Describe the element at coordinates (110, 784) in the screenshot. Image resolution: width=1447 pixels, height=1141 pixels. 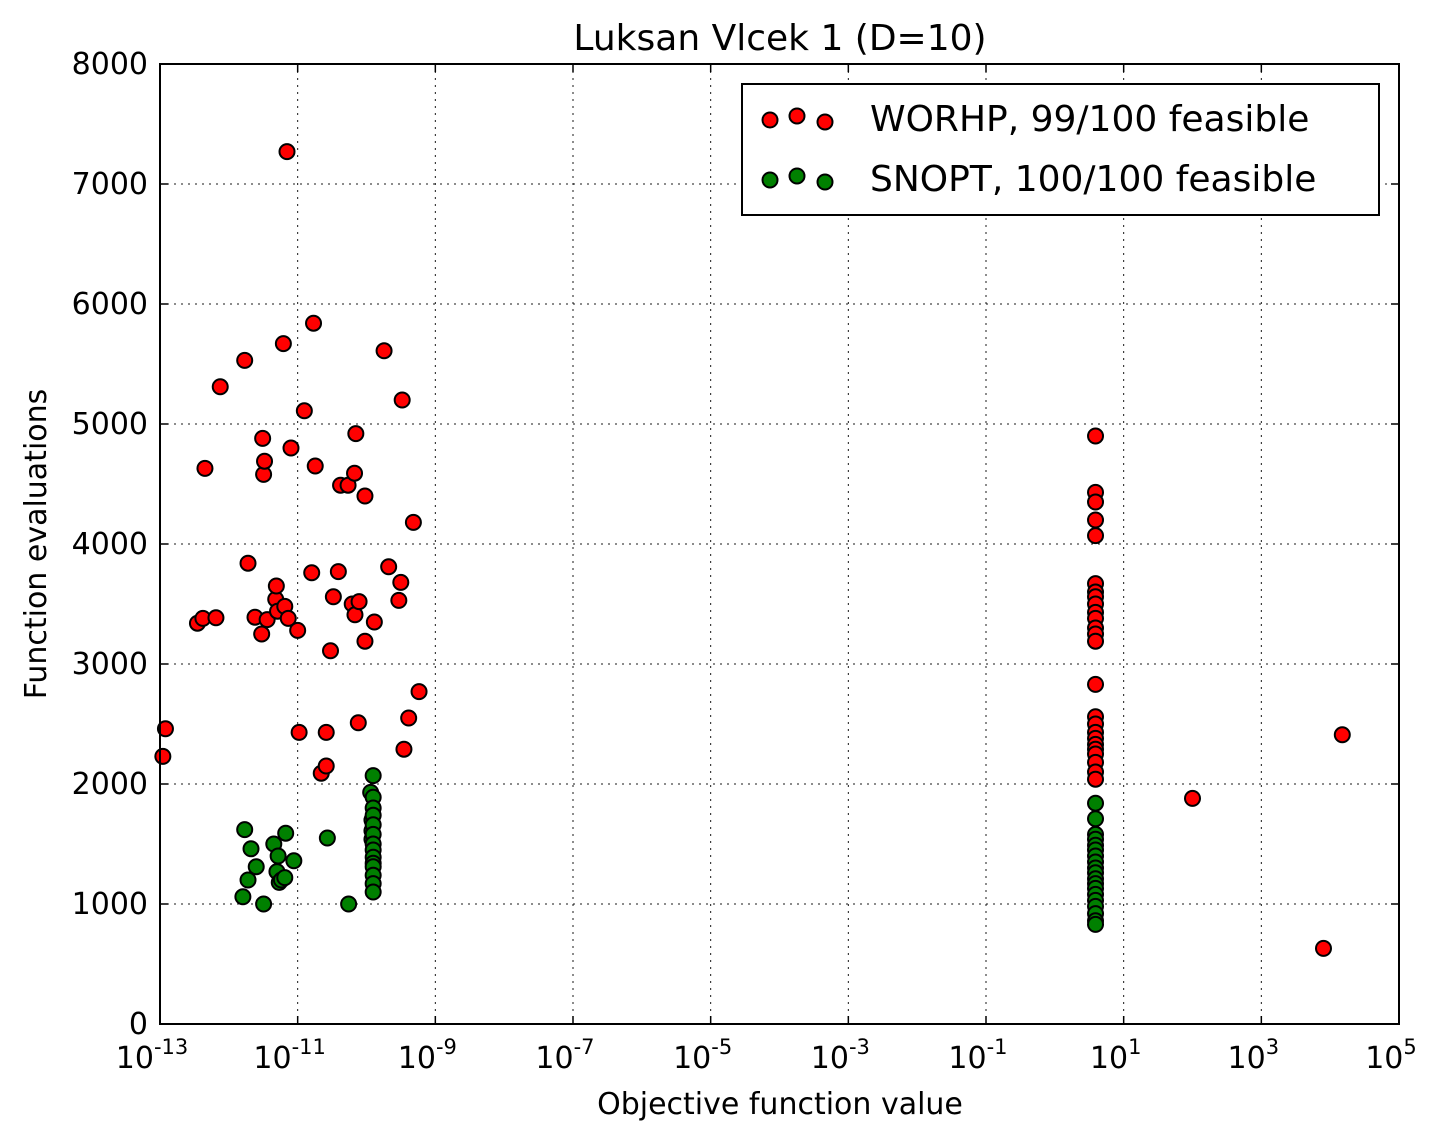
I see `y-tick-label: 2000` at that location.